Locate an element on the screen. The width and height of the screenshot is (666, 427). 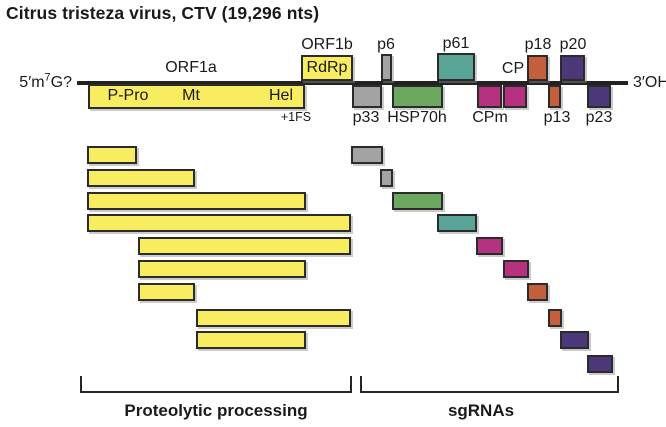
genome-axis-line is located at coordinates (352, 83).